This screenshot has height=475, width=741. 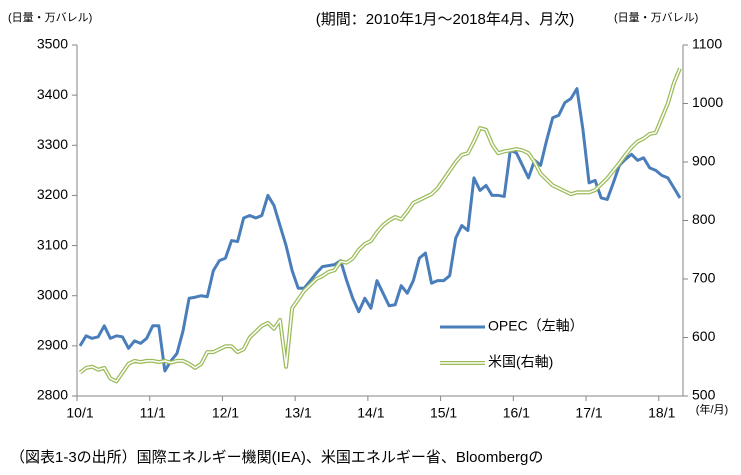 What do you see at coordinates (153, 413) in the screenshot?
I see `x-tick-label: 11/1` at bounding box center [153, 413].